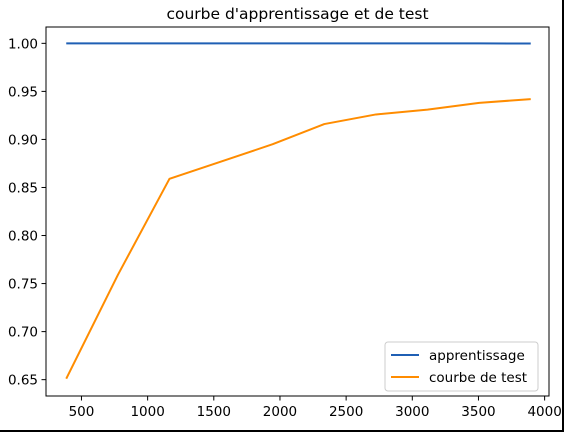  Describe the element at coordinates (478, 378) in the screenshot. I see `legend-label: courbe de test` at that location.